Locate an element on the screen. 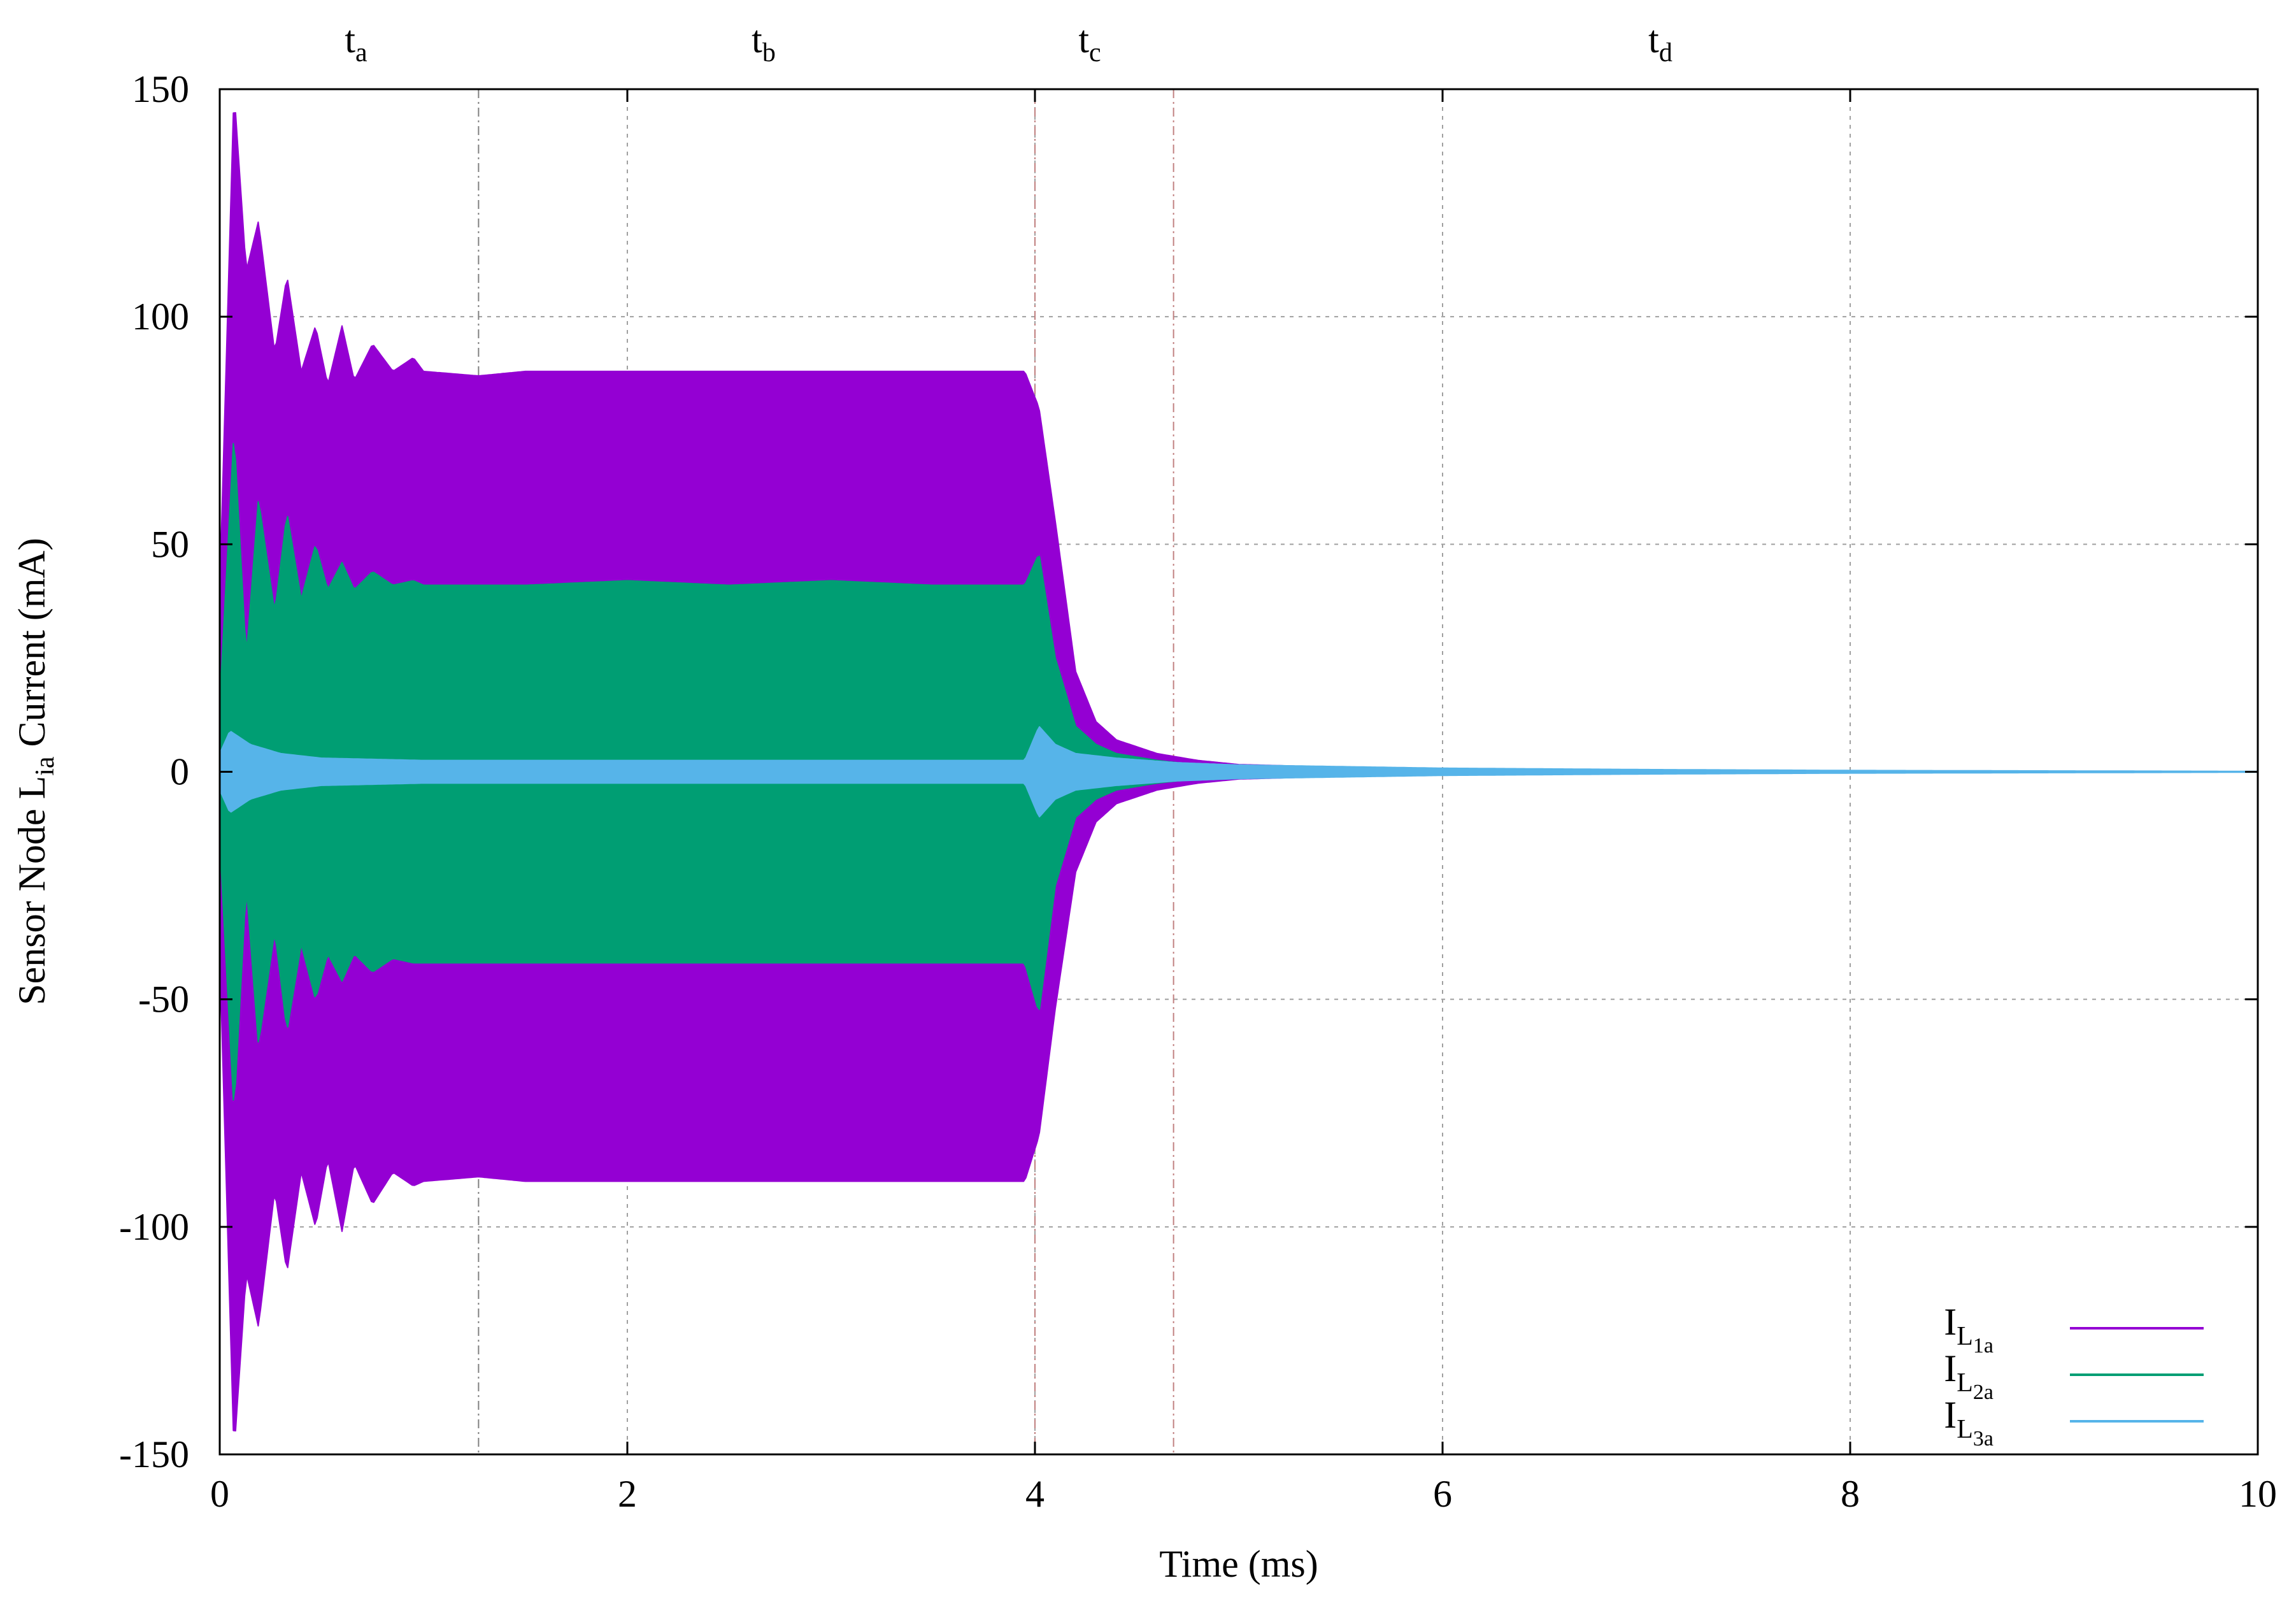 The height and width of the screenshot is (1599, 2296). y-axis-title-main: Sensor Node L is located at coordinates (32, 890).